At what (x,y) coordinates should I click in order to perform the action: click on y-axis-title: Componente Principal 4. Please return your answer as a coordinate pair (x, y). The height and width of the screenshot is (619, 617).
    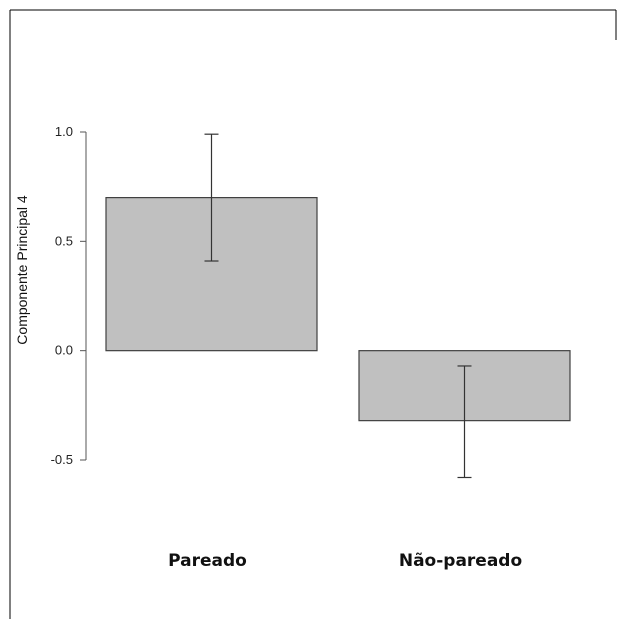
    Looking at the image, I should click on (22, 270).